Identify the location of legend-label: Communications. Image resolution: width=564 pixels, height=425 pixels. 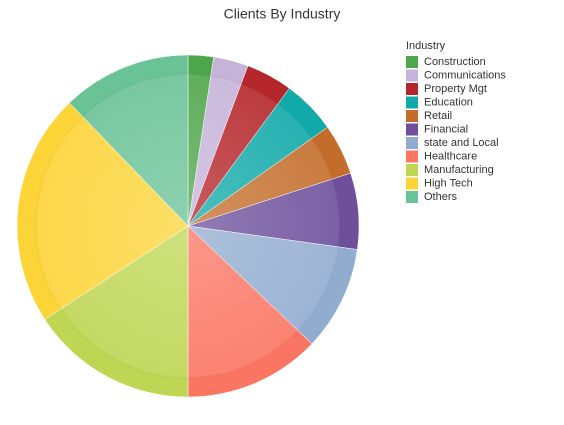
(465, 75).